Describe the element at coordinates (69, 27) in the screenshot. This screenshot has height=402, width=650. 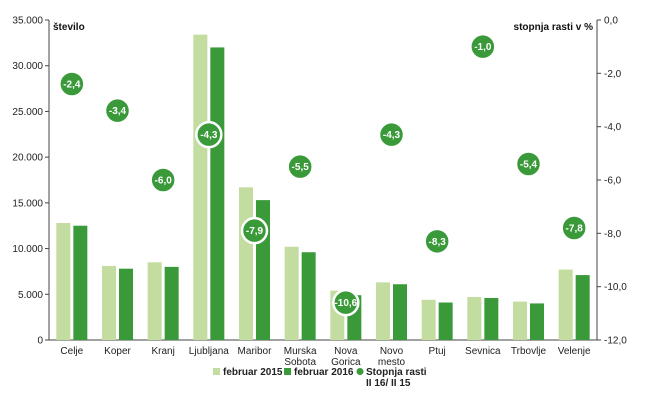
I see `left-axis-title: število` at that location.